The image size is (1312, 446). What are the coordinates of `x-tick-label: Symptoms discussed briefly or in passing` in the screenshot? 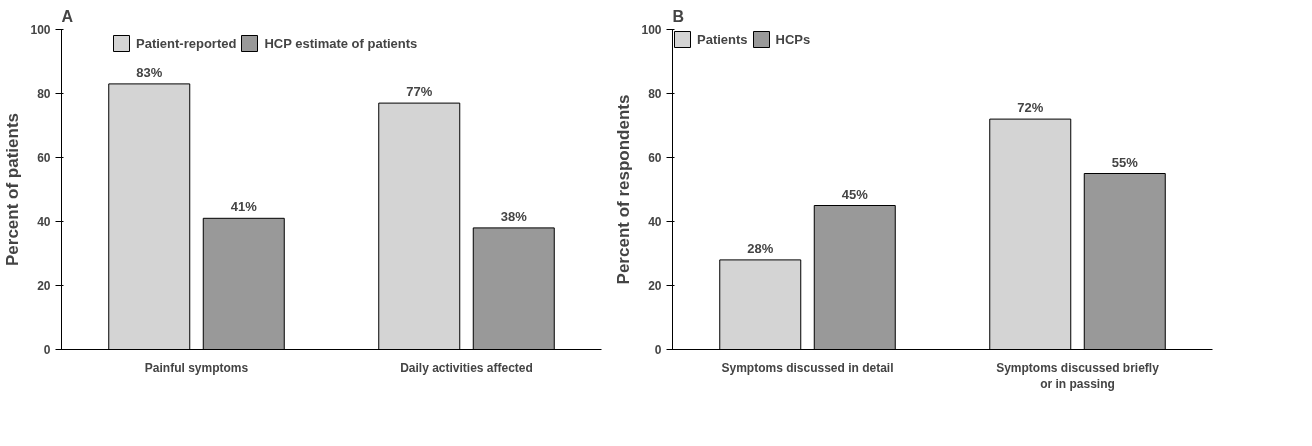 It's located at (1078, 376).